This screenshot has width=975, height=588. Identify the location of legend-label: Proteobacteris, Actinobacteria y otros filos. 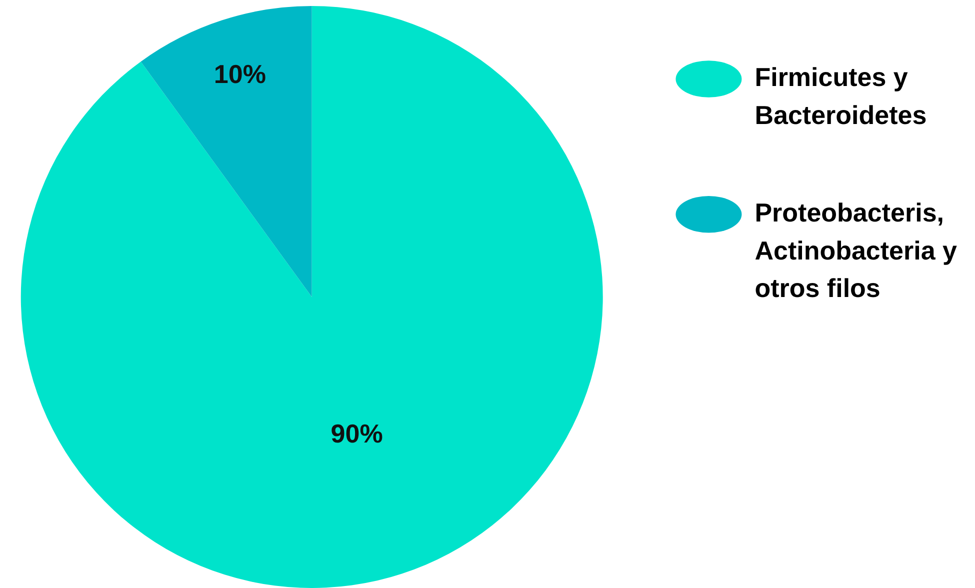
(856, 250).